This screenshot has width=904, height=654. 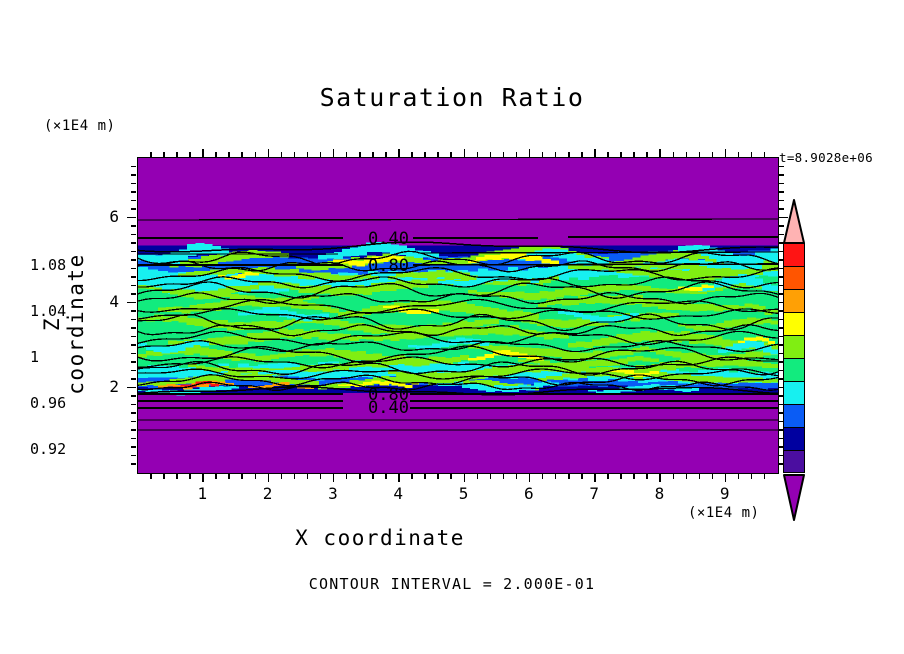 What do you see at coordinates (398, 493) in the screenshot?
I see `x-tick-label: 4` at bounding box center [398, 493].